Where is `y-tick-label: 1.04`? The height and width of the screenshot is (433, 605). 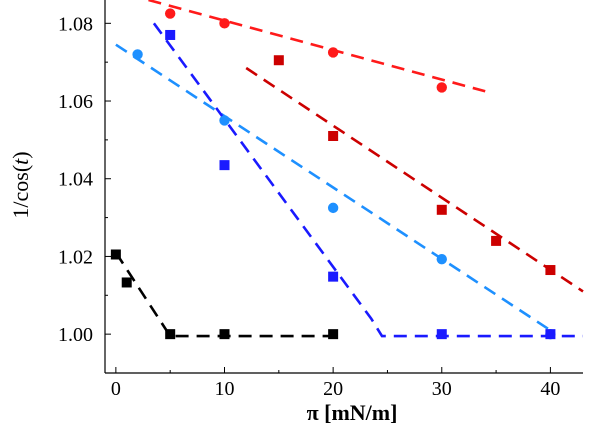
y-tick-label: 1.04 is located at coordinates (75, 180).